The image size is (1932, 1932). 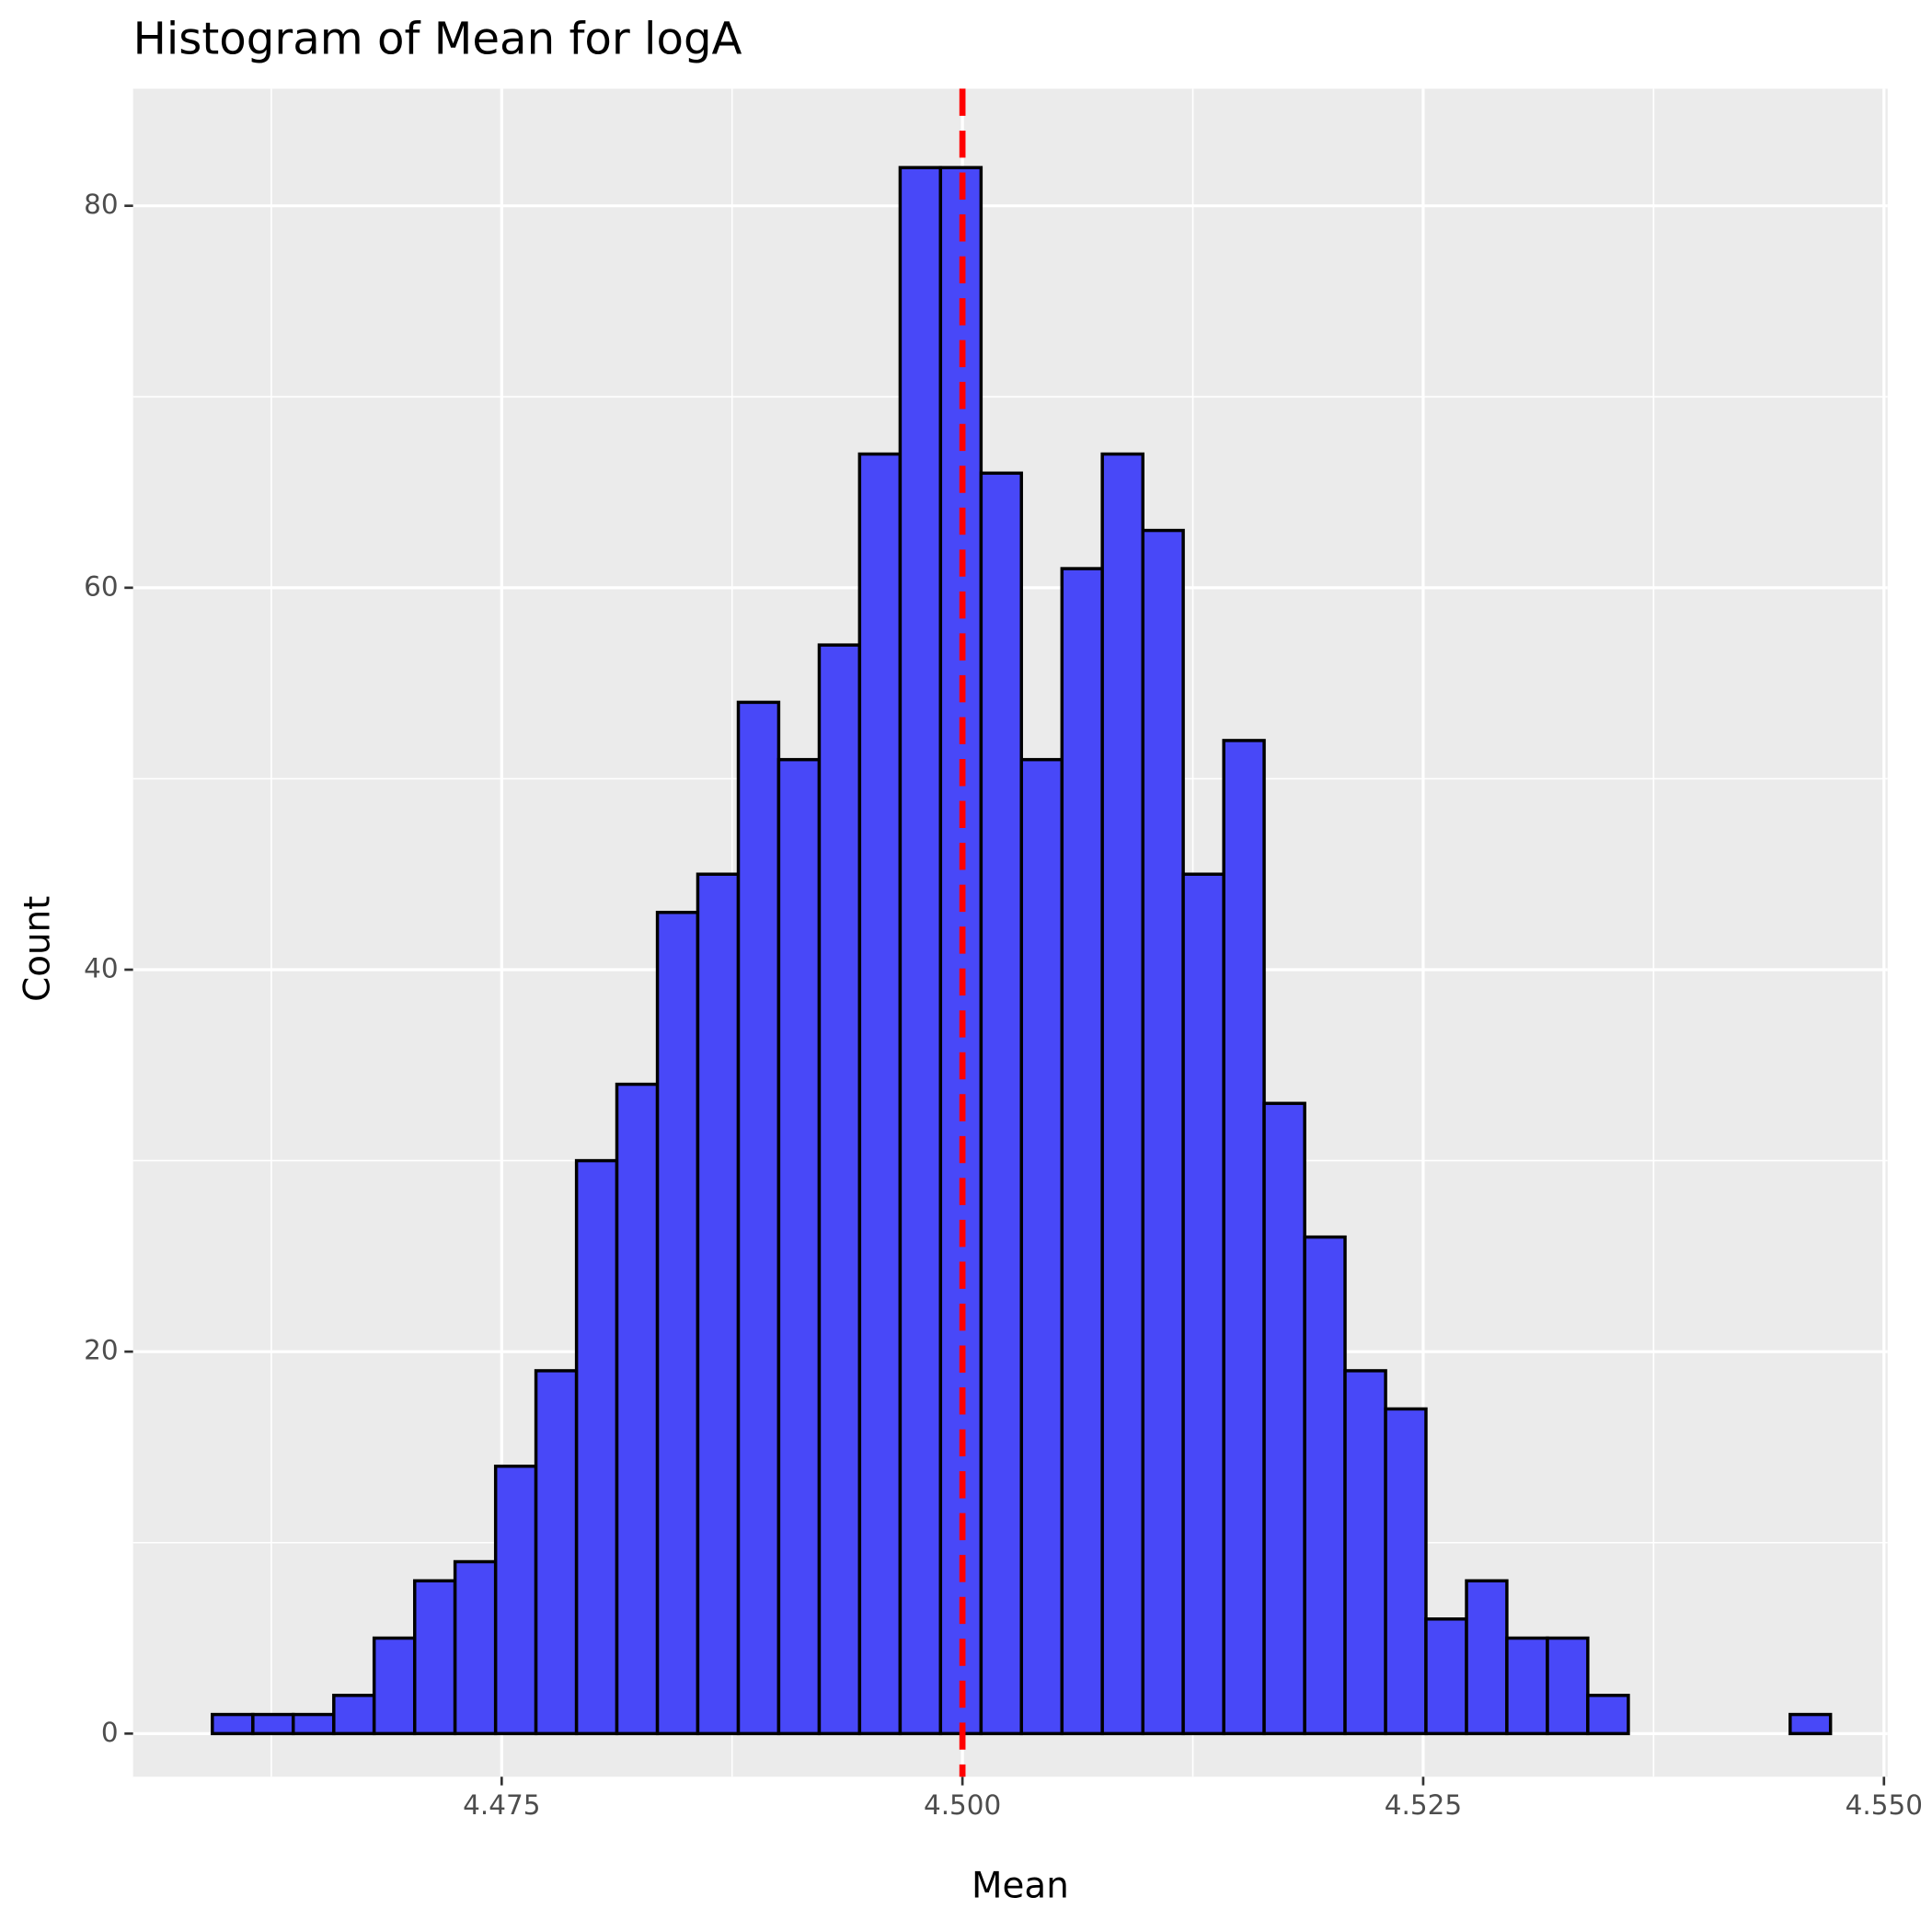 I want to click on x-tick-label: 4.500, so click(x=962, y=1805).